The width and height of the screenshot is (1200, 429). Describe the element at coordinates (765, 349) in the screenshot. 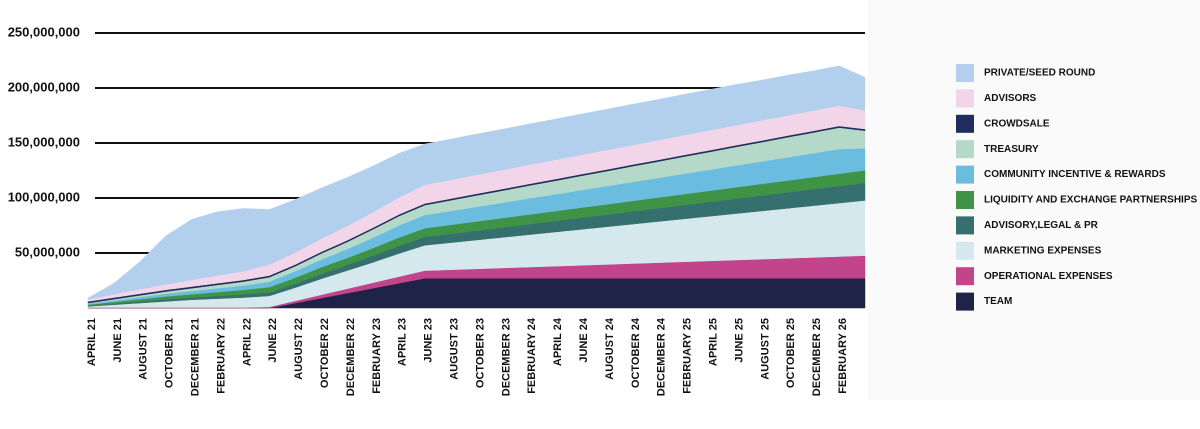

I see `x-tick-label: AUGUST 25` at that location.